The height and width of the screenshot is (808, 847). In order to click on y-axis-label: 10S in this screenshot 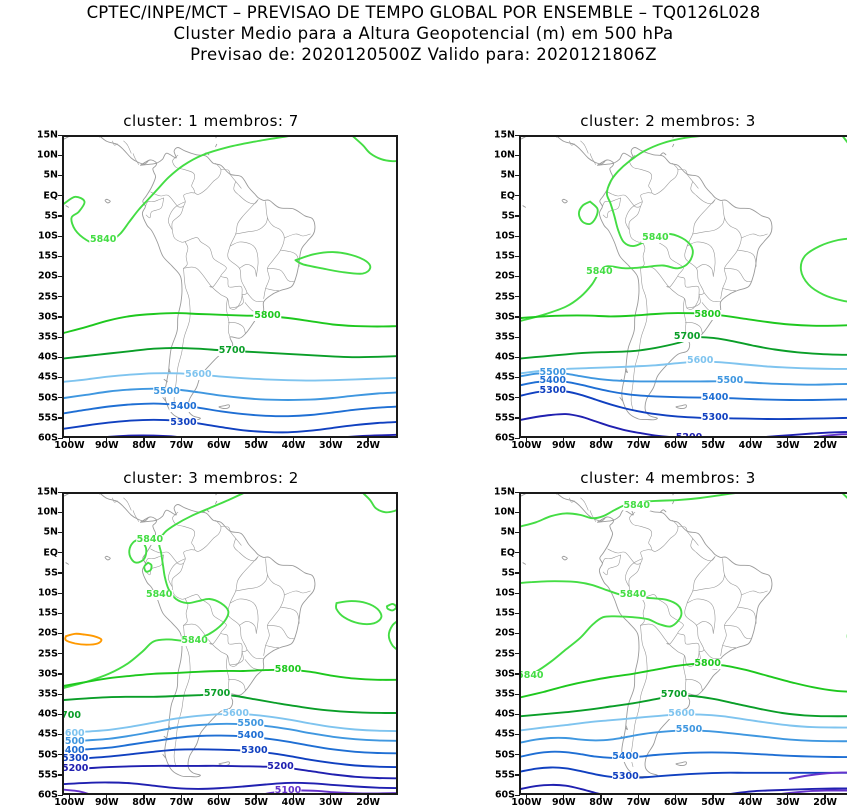, I will do `click(42, 236)`.